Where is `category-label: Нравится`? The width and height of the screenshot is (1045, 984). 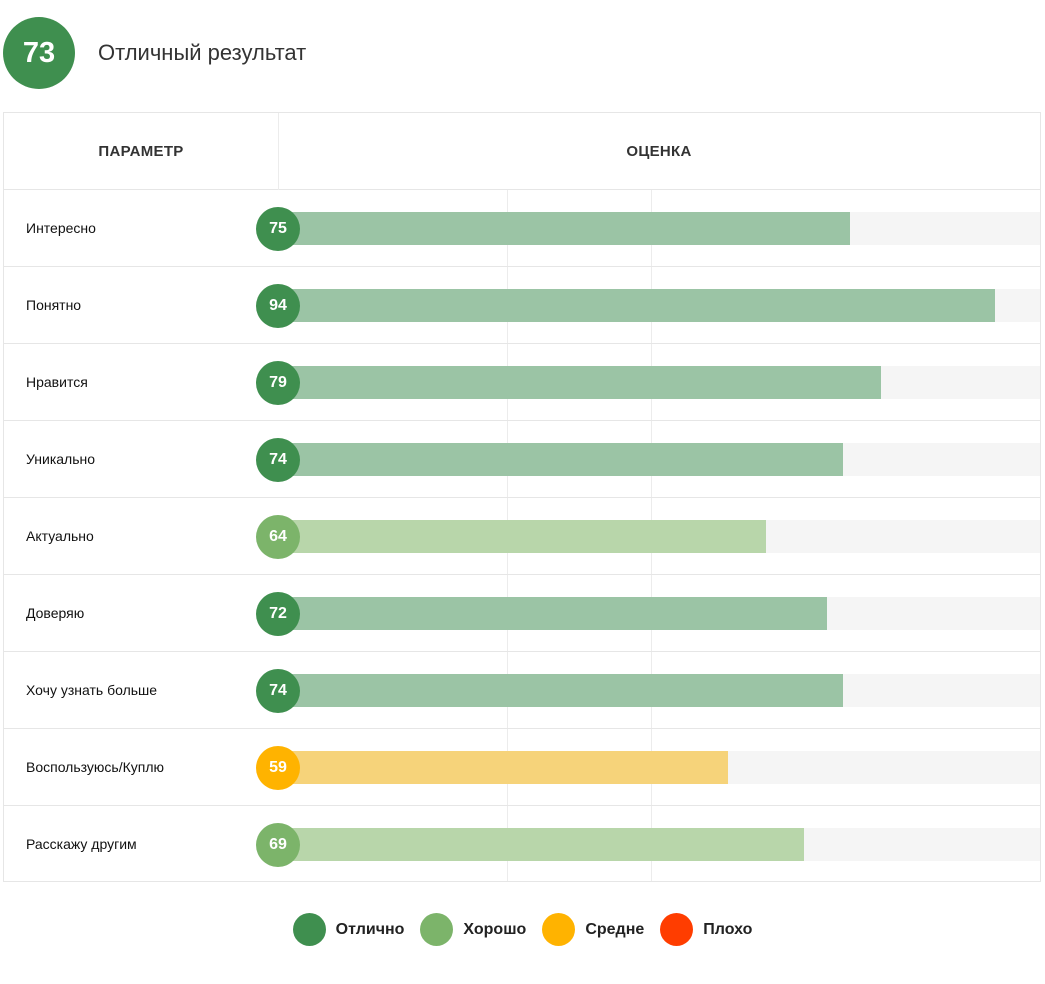
category-label: Нравится is located at coordinates (57, 382).